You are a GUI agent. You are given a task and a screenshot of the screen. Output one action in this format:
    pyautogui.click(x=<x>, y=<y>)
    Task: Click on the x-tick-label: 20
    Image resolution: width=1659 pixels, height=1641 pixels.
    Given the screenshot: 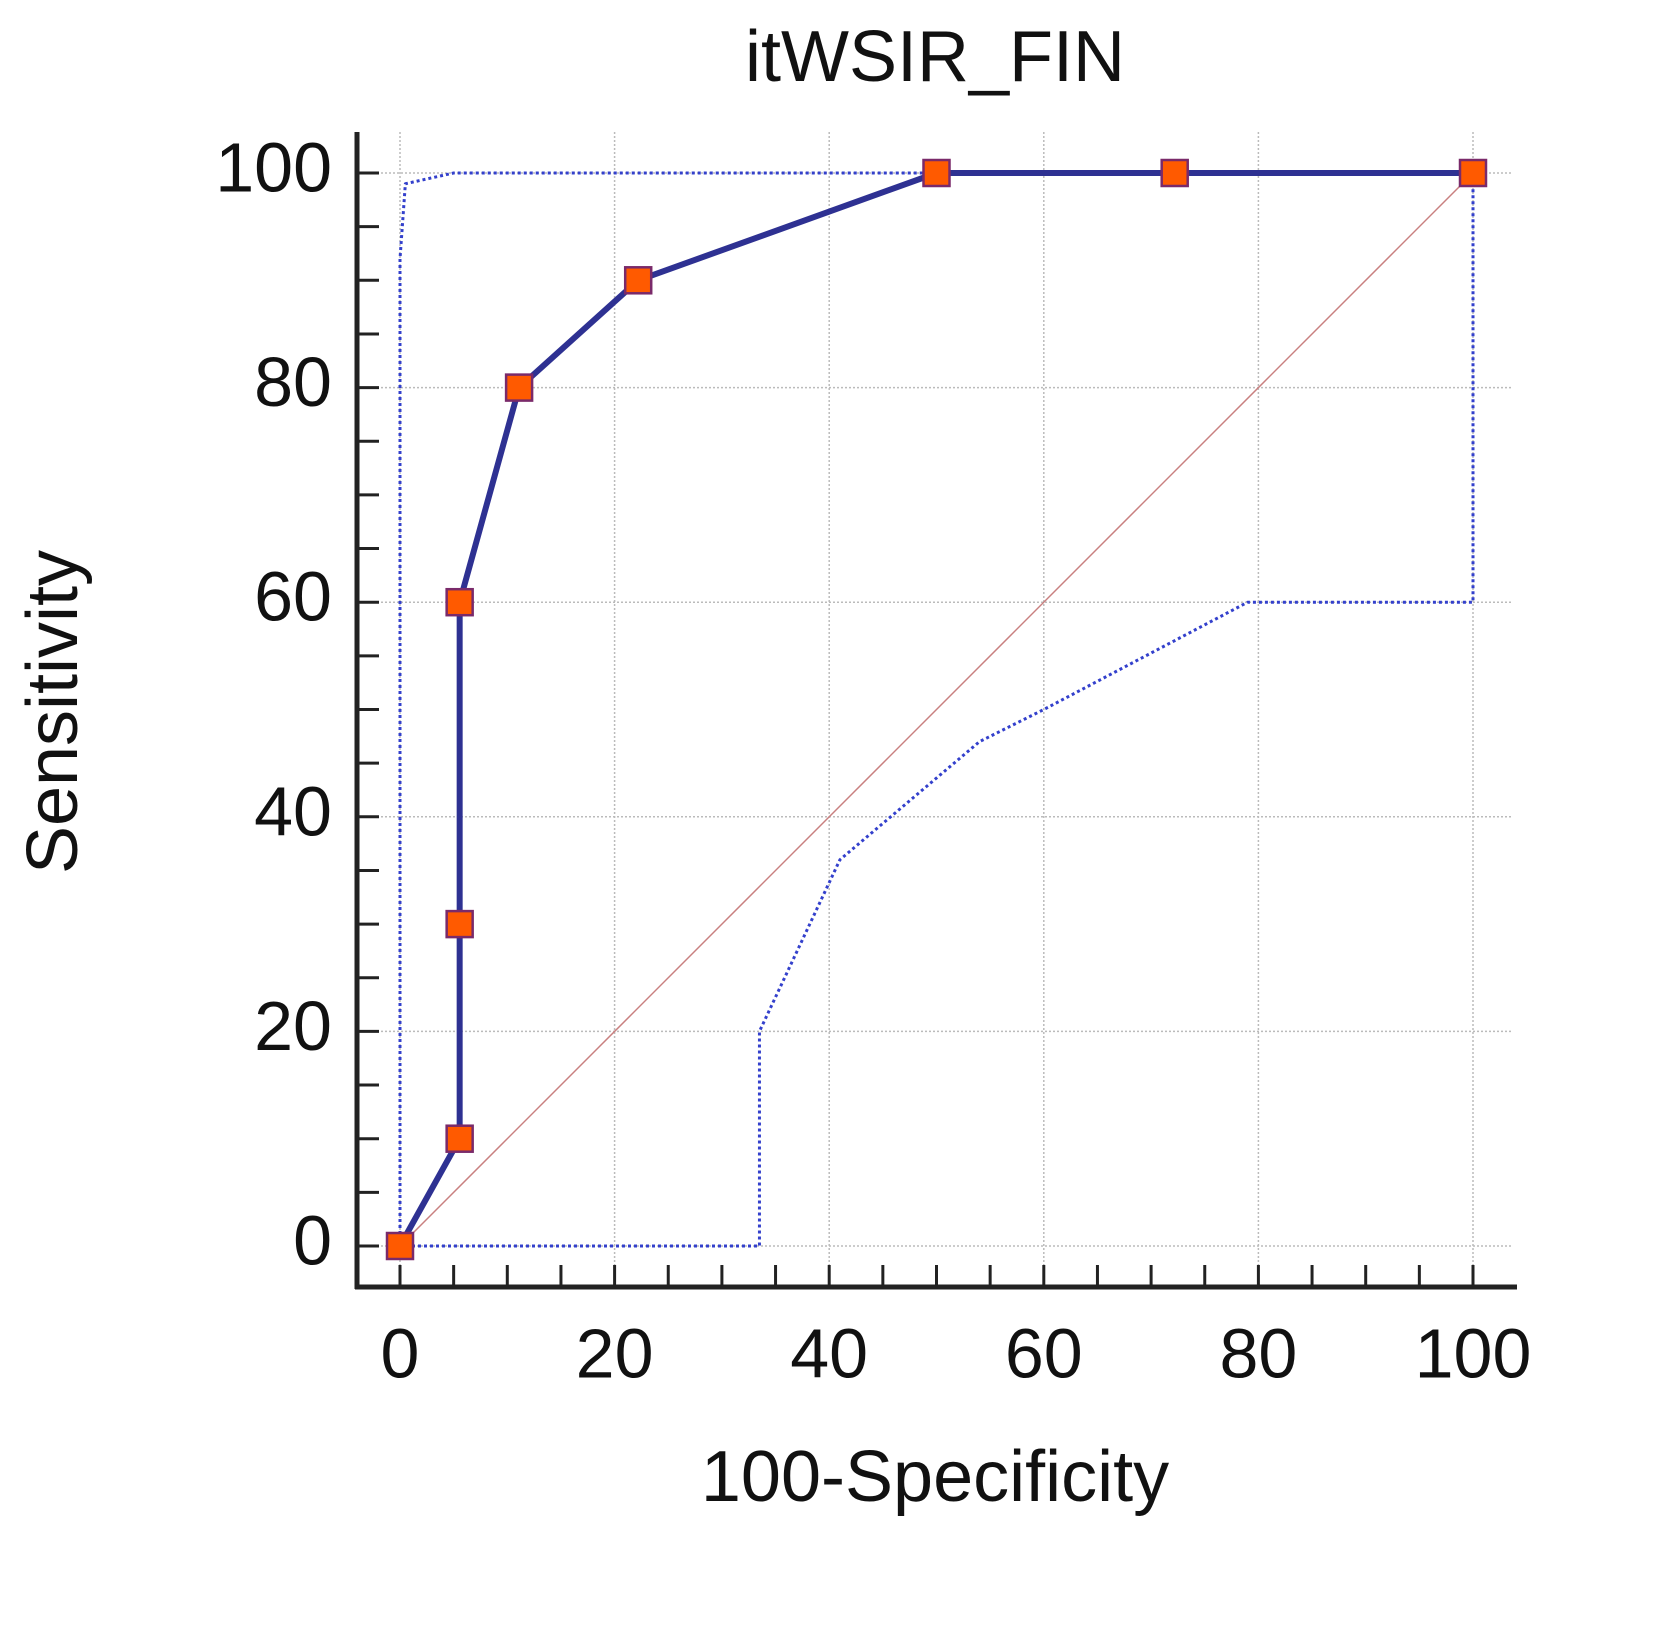 What is the action you would take?
    pyautogui.click(x=615, y=1353)
    